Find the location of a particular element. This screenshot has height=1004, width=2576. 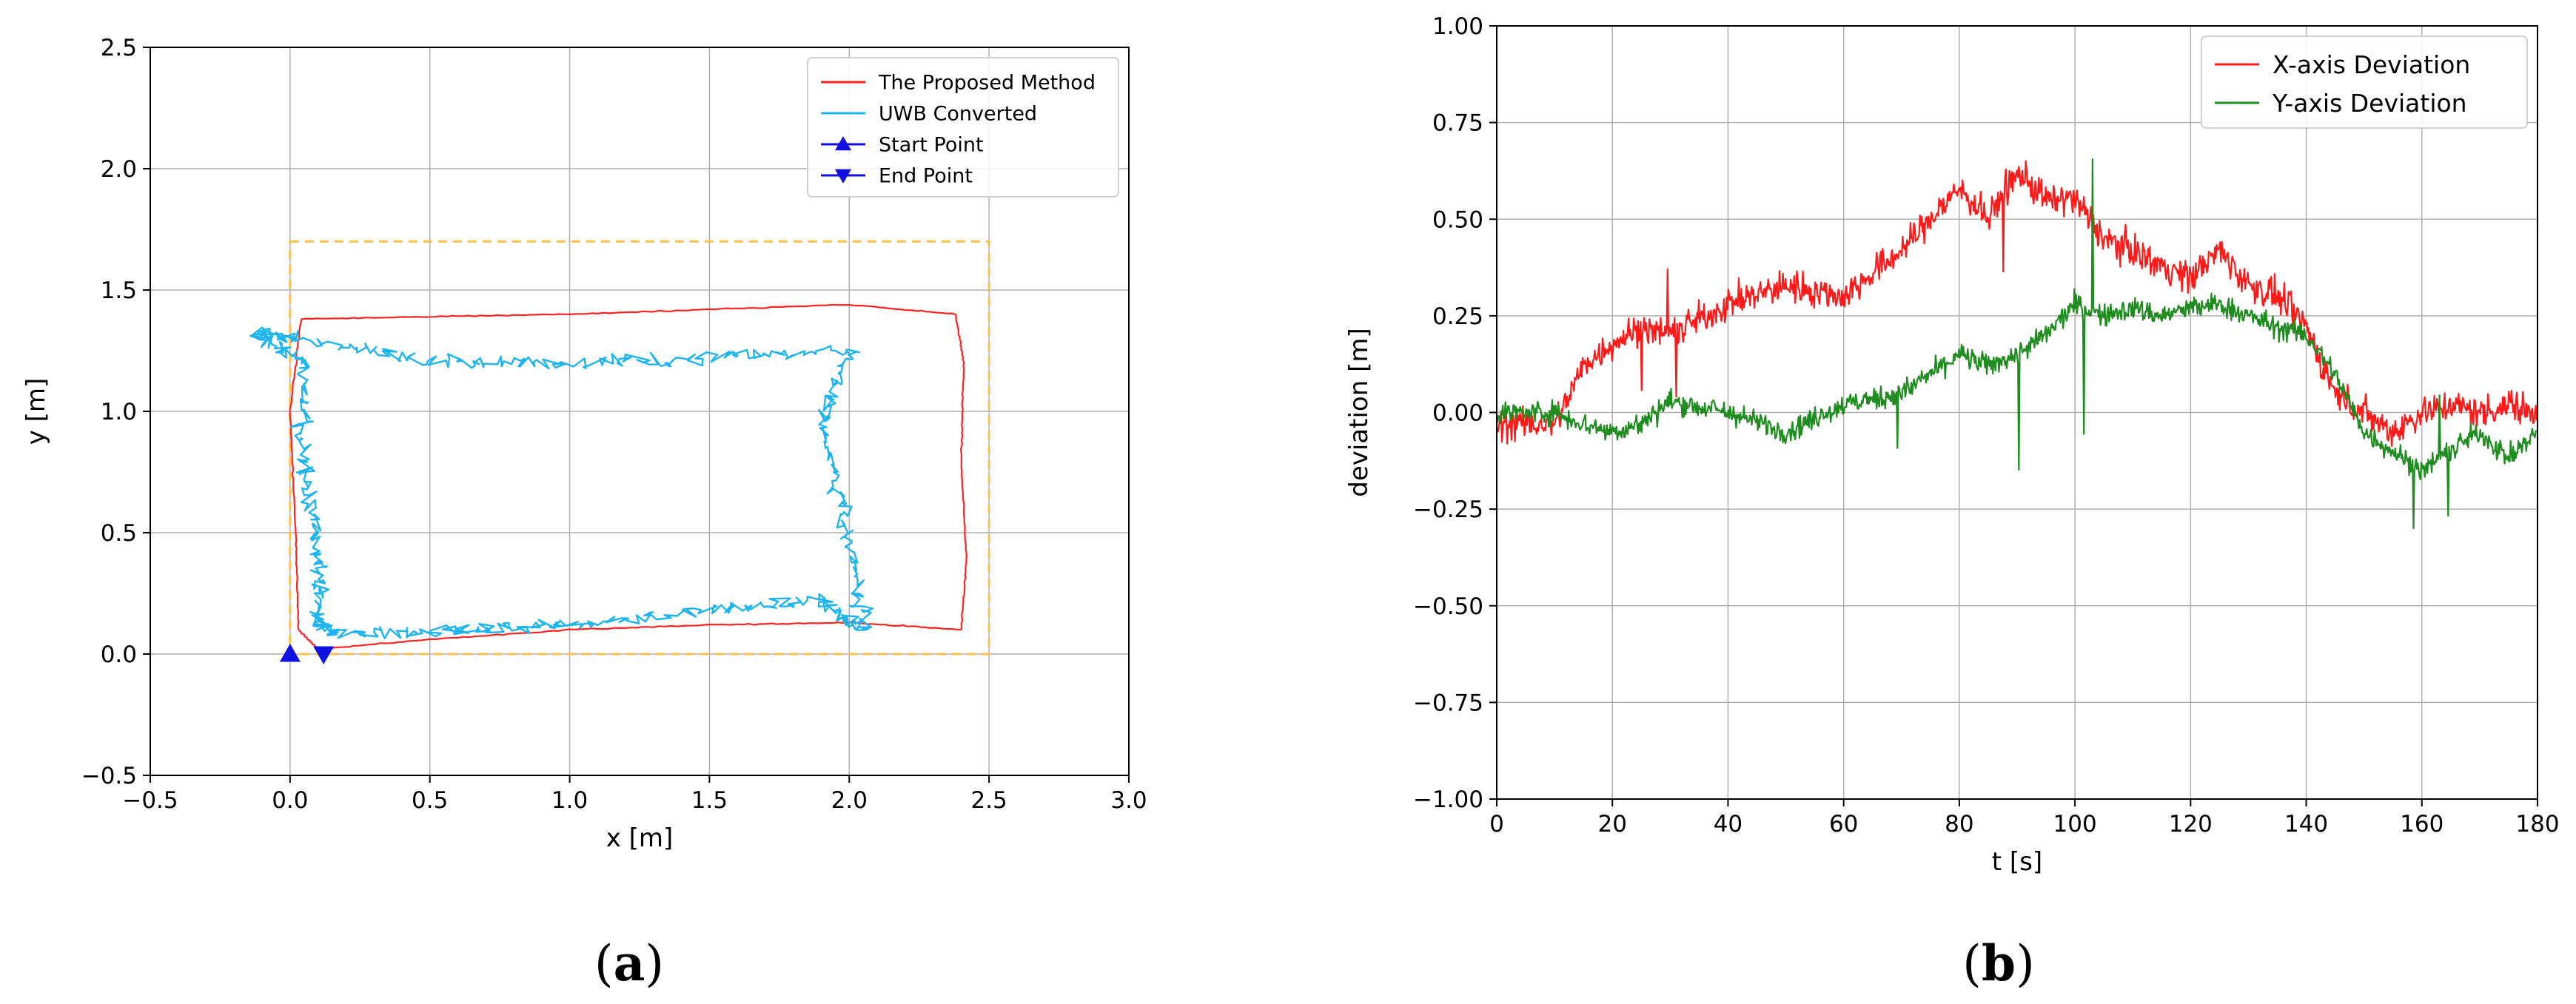

y-axis-label: y [m] is located at coordinates (36, 411).